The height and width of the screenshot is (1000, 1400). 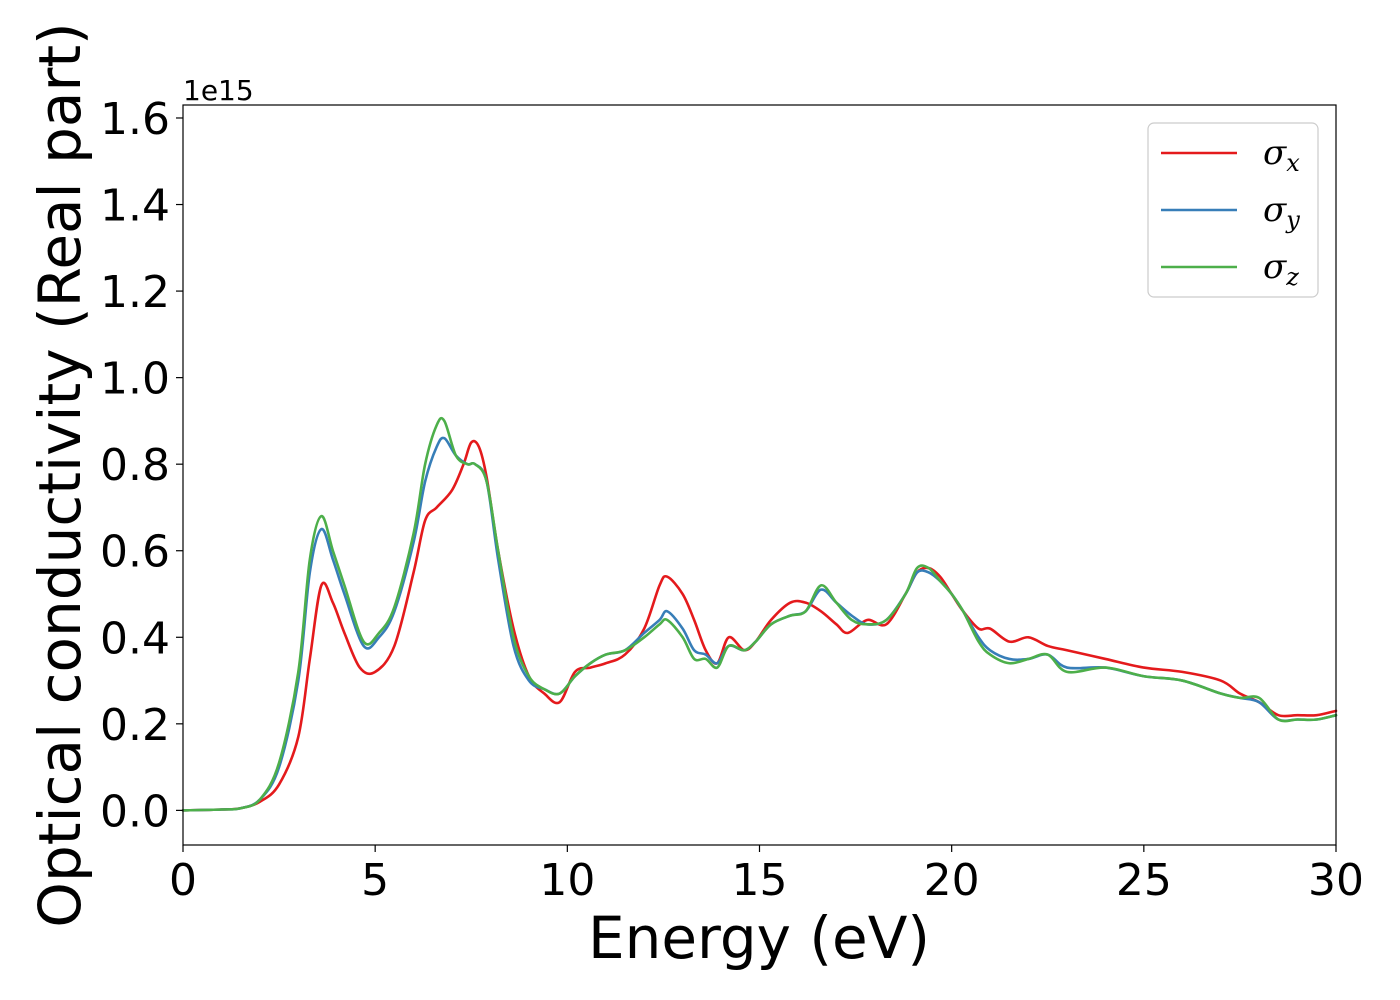 What do you see at coordinates (135, 725) in the screenshot?
I see `y-tick-label: 0.2` at bounding box center [135, 725].